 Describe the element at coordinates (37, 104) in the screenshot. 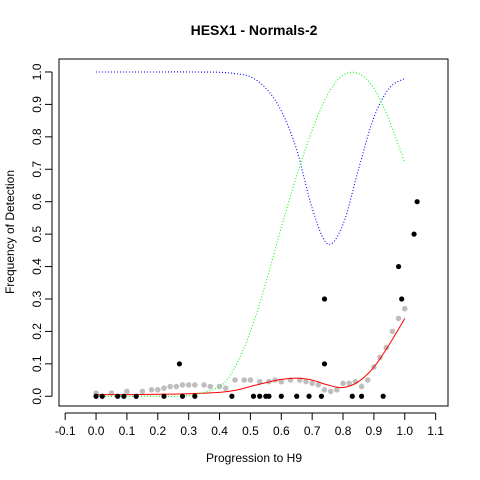

I see `y-tick-label: 0.9` at that location.